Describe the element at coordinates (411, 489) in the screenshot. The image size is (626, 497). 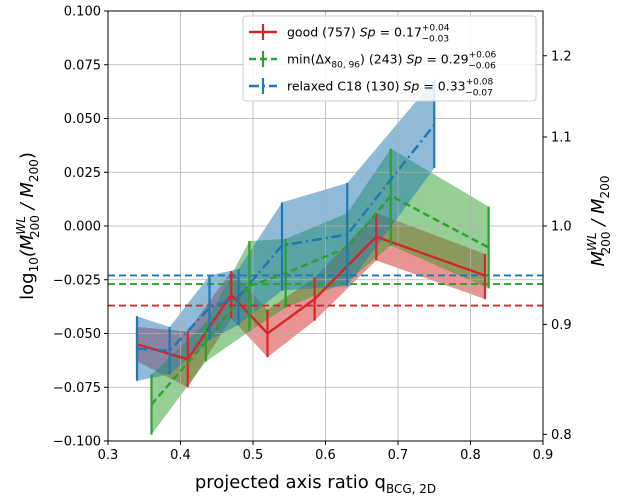
I see `x-axis-label-sub: BCG, 2D` at that location.